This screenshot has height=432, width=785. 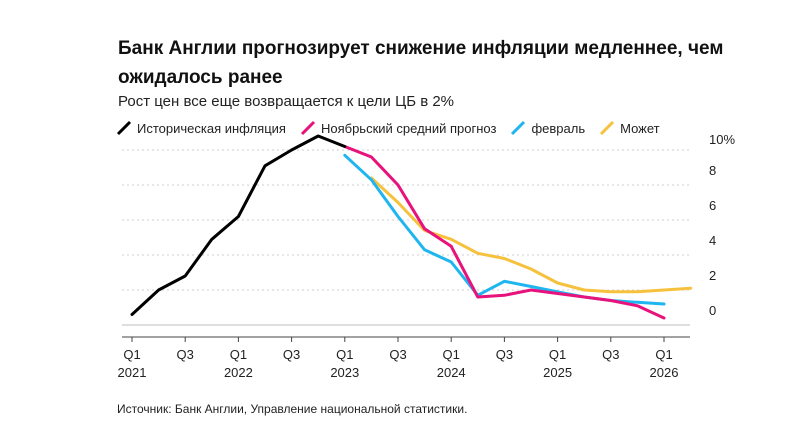 I want to click on legend-item-may: Может, so click(x=629, y=128).